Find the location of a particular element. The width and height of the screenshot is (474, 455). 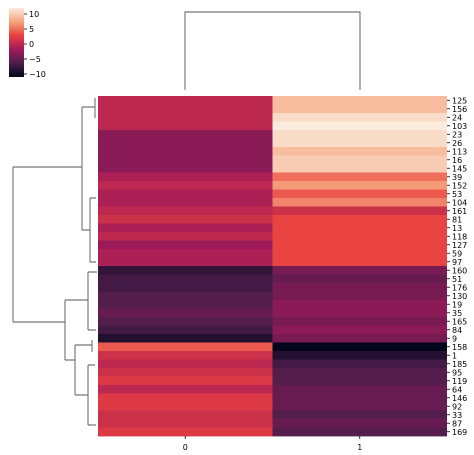

row-tick-label: 16 is located at coordinates (457, 160).